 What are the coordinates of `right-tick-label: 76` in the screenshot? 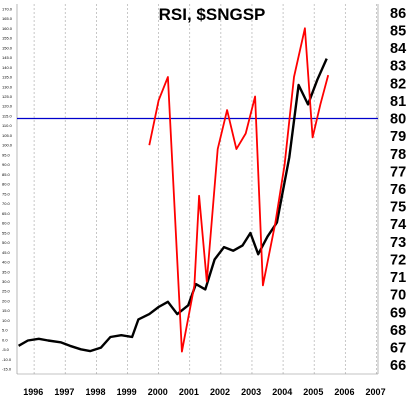 It's located at (398, 190).